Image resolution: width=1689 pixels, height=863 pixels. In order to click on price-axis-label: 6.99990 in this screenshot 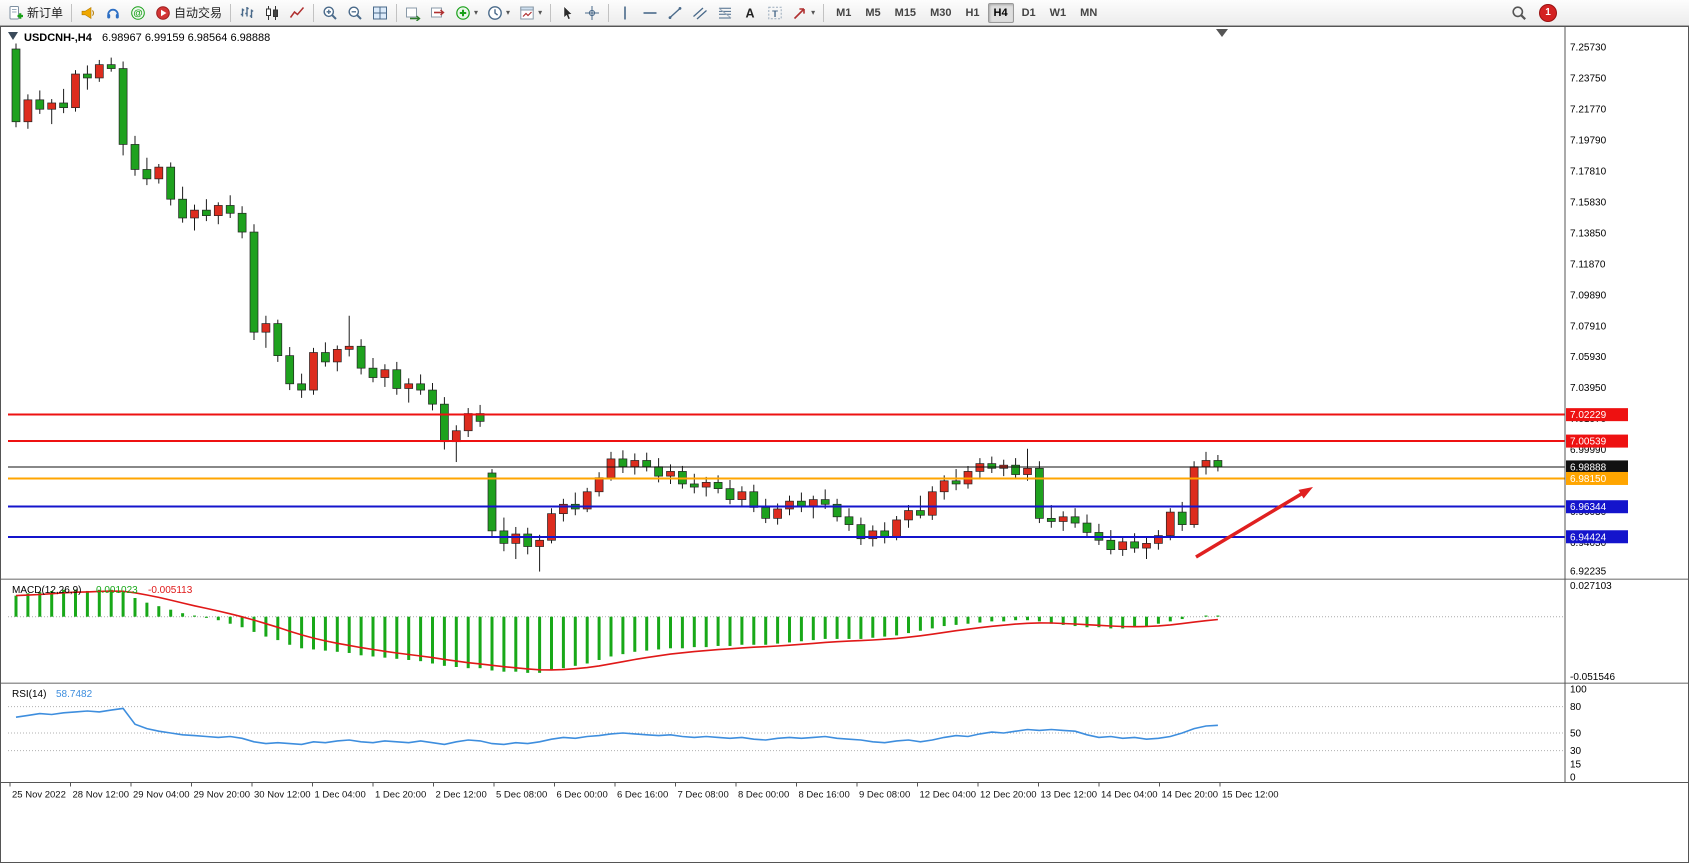, I will do `click(1588, 450)`.